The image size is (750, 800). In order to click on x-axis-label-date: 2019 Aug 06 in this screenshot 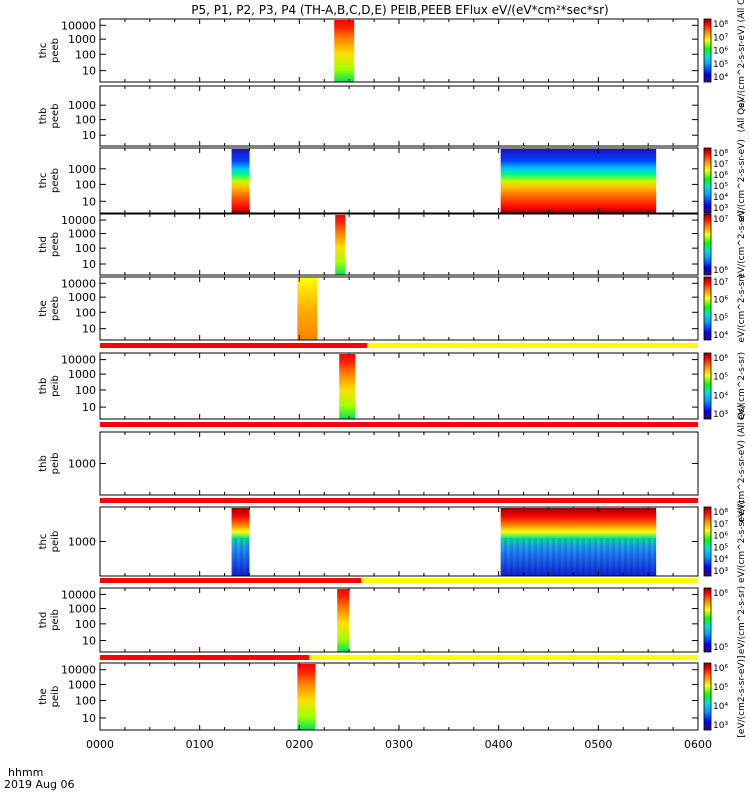, I will do `click(39, 784)`.